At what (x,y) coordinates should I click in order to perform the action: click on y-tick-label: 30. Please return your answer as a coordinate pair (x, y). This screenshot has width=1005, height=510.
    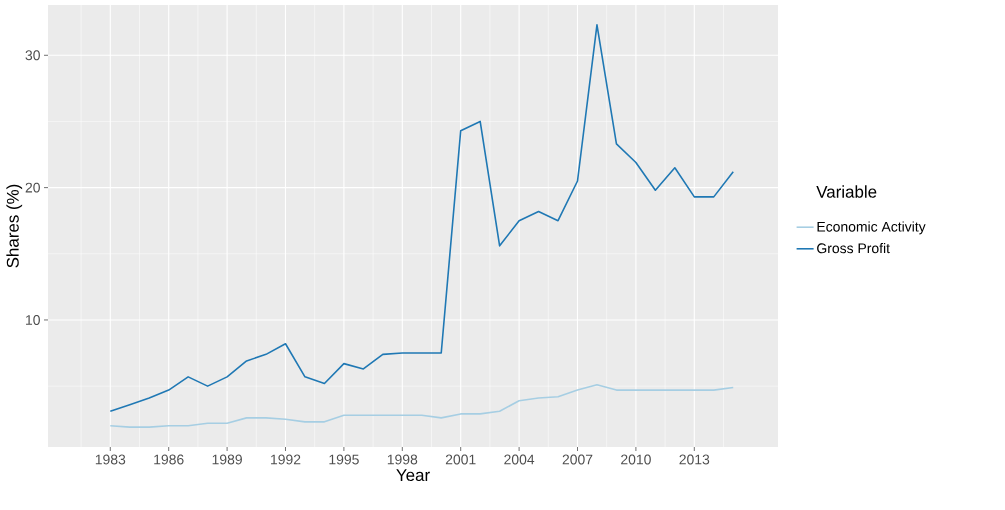
    Looking at the image, I should click on (32, 55).